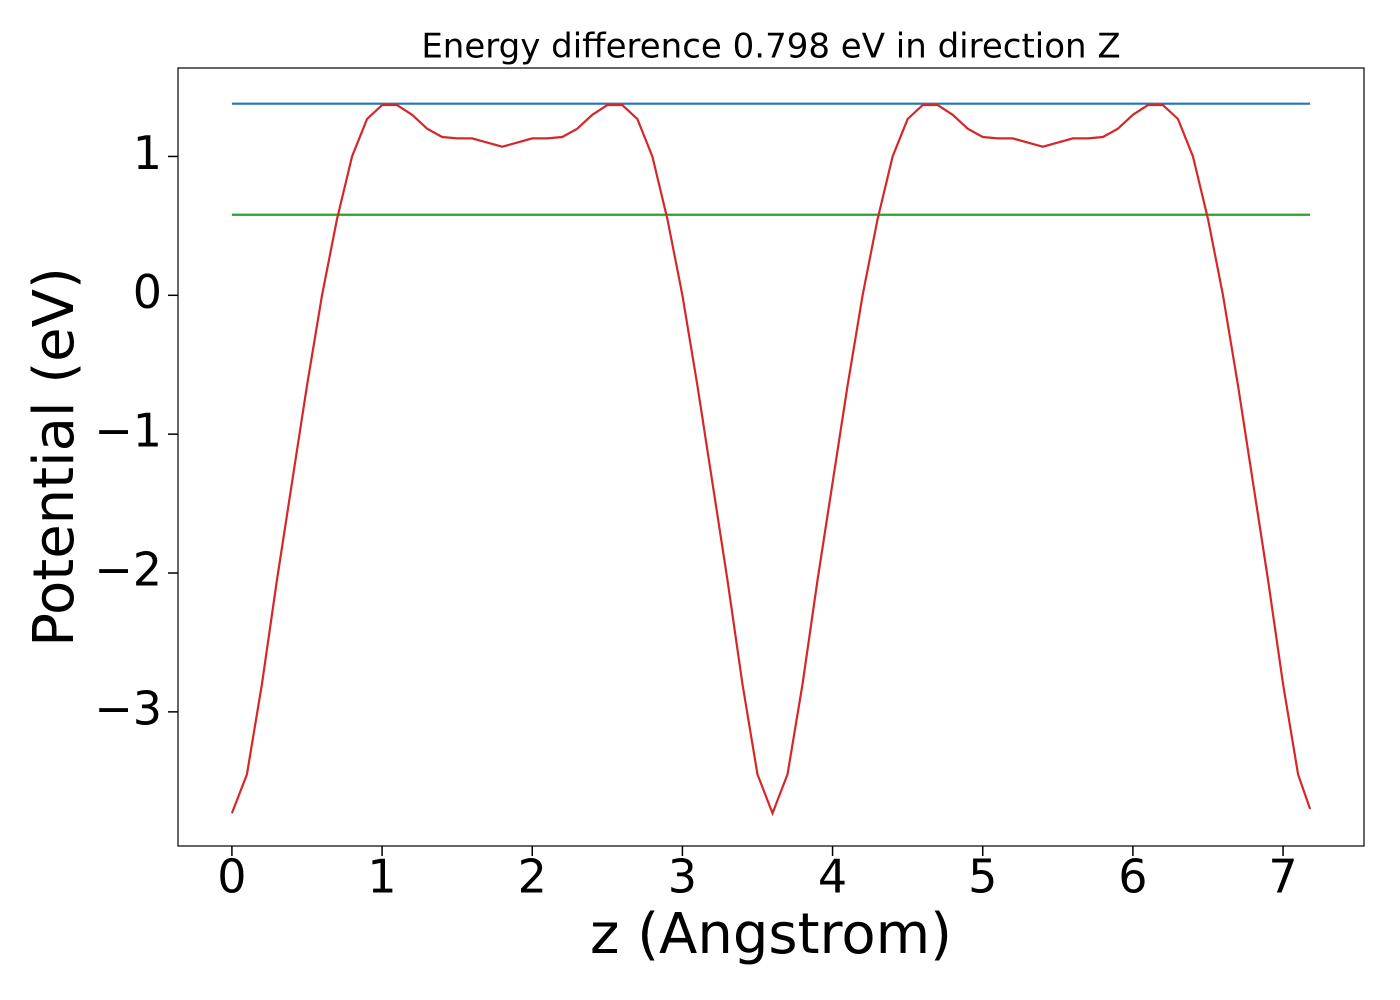  What do you see at coordinates (771, 934) in the screenshot?
I see `x-axis-label: z (Angstrom)` at bounding box center [771, 934].